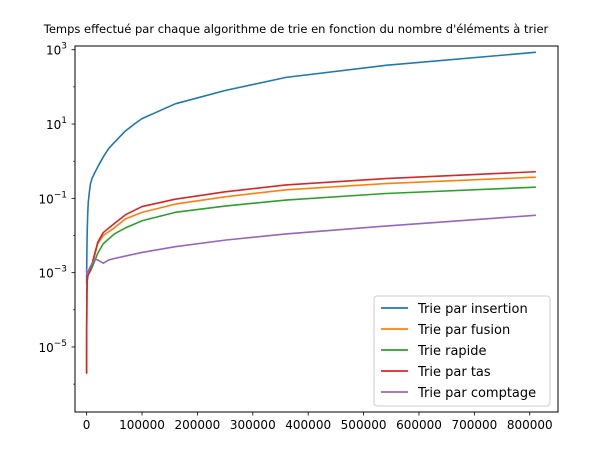 Image resolution: width=604 pixels, height=457 pixels. What do you see at coordinates (472, 309) in the screenshot?
I see `legend-label: Trie par insertion` at bounding box center [472, 309].